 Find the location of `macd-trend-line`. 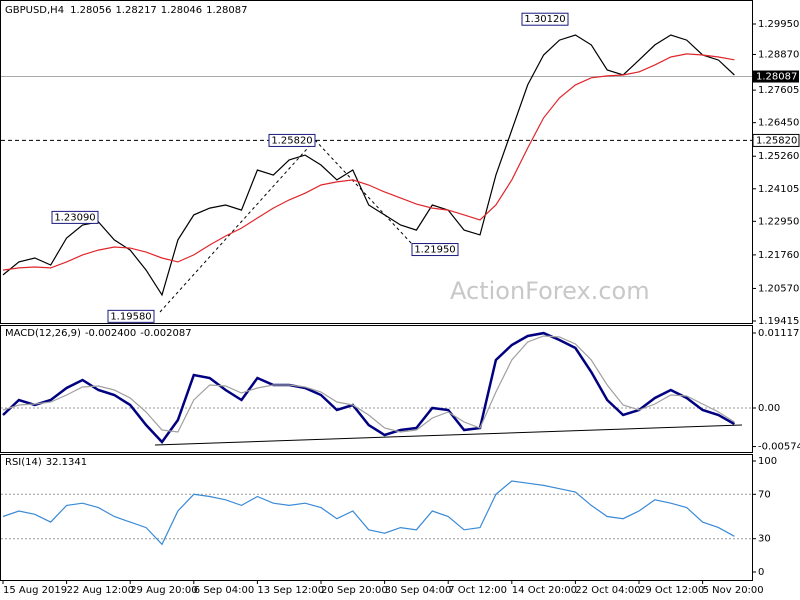

macd-trend-line is located at coordinates (448, 435).